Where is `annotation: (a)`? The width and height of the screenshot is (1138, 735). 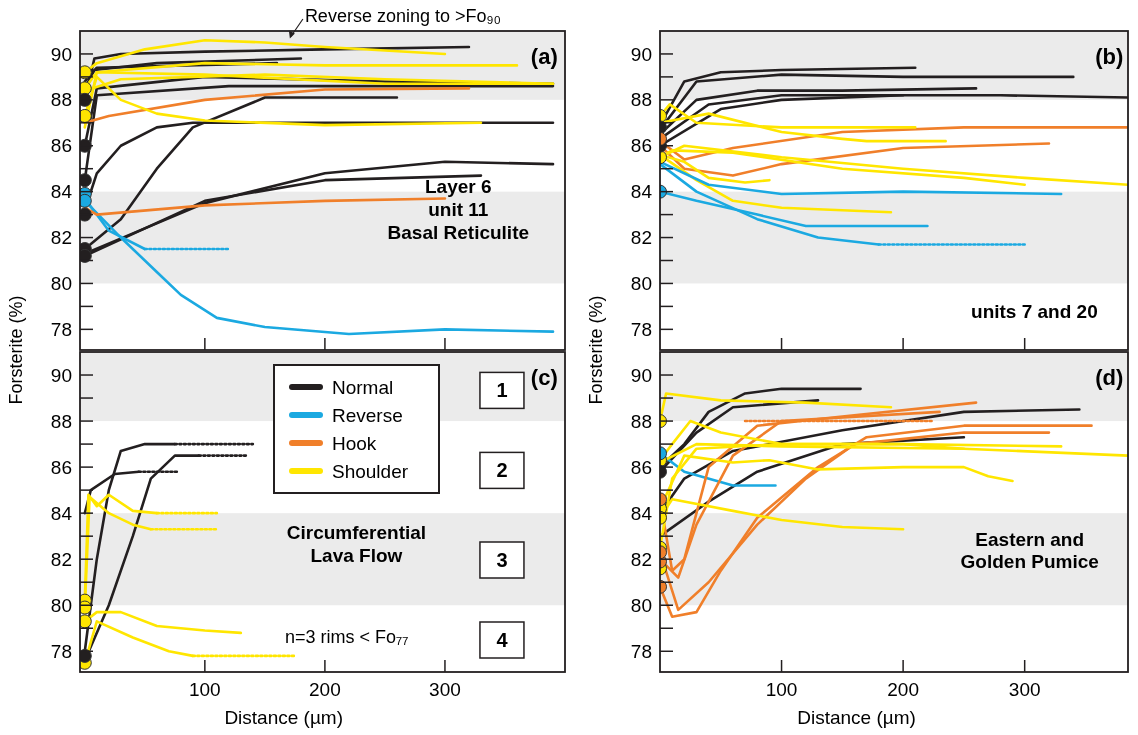 annotation: (a) is located at coordinates (544, 57).